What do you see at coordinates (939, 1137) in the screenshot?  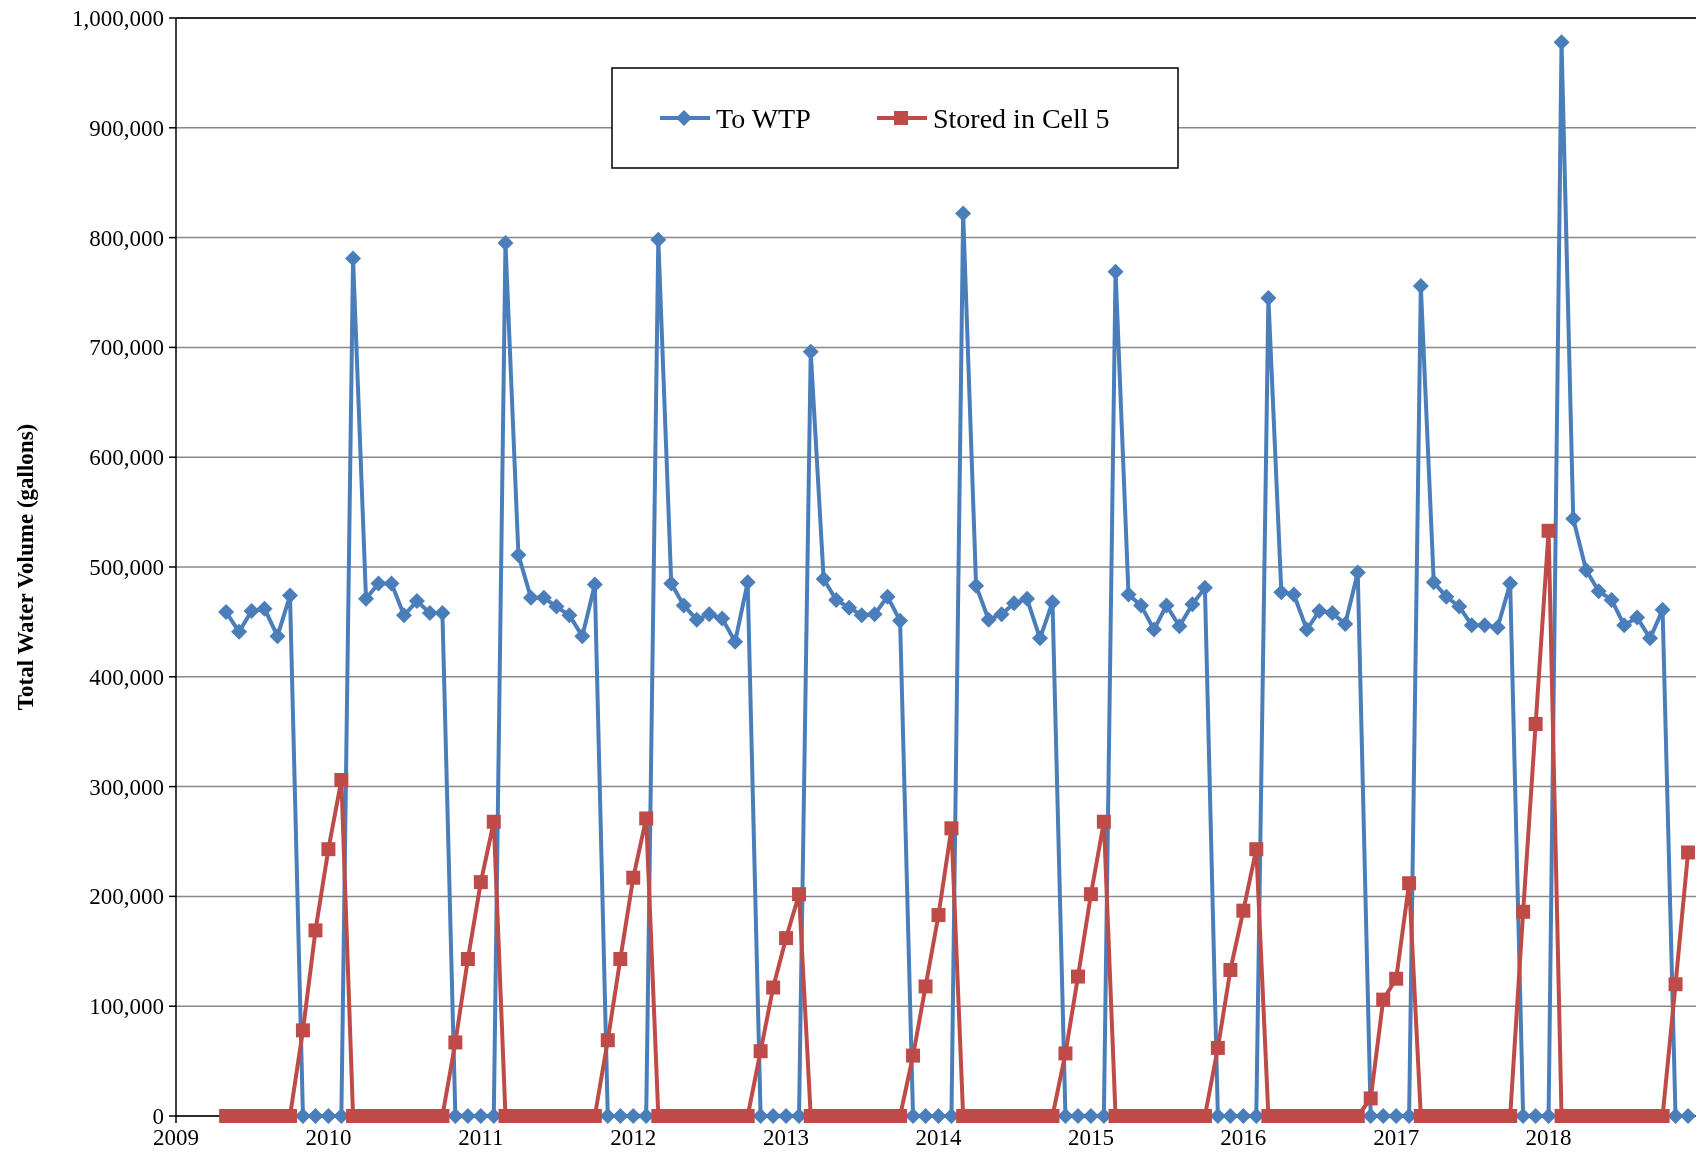 I see `x-tick-label: 2014` at bounding box center [939, 1137].